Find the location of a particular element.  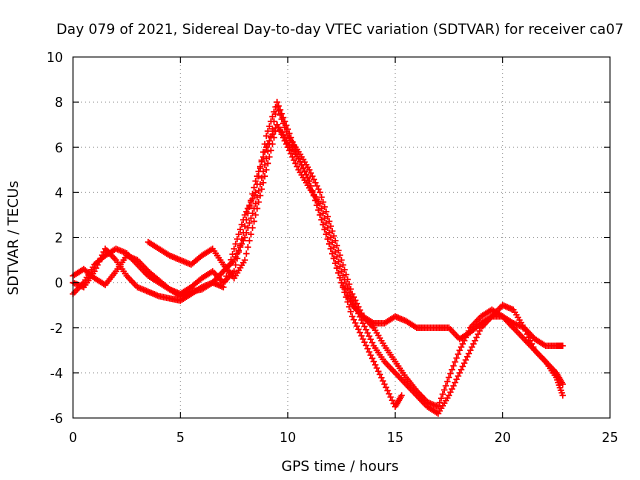

y-tick-label: -6 is located at coordinates (56, 419).